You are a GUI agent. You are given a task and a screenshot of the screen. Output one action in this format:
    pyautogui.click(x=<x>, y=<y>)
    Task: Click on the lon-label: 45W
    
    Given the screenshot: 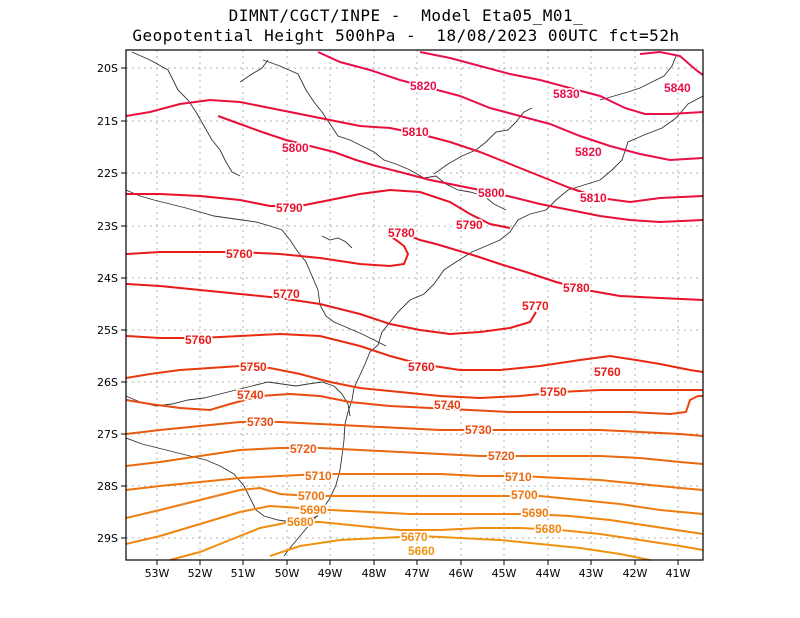 What is the action you would take?
    pyautogui.click(x=504, y=573)
    